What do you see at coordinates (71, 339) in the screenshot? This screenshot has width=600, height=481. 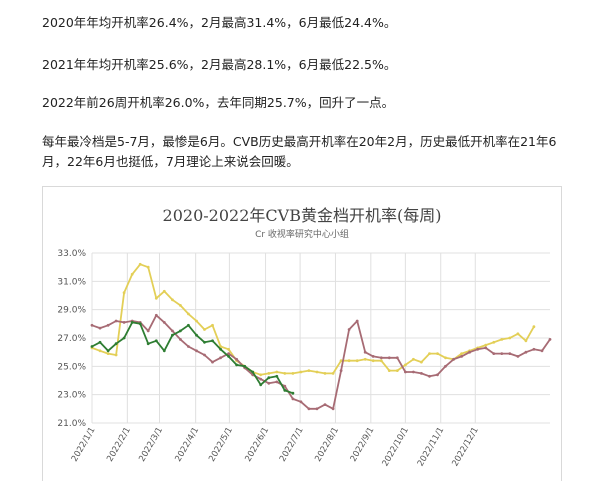 I see `y-axis-ticks: 33.0% 31.0% 29.0% 27.0% 25.0% 23.0% 21.0%` at bounding box center [71, 339].